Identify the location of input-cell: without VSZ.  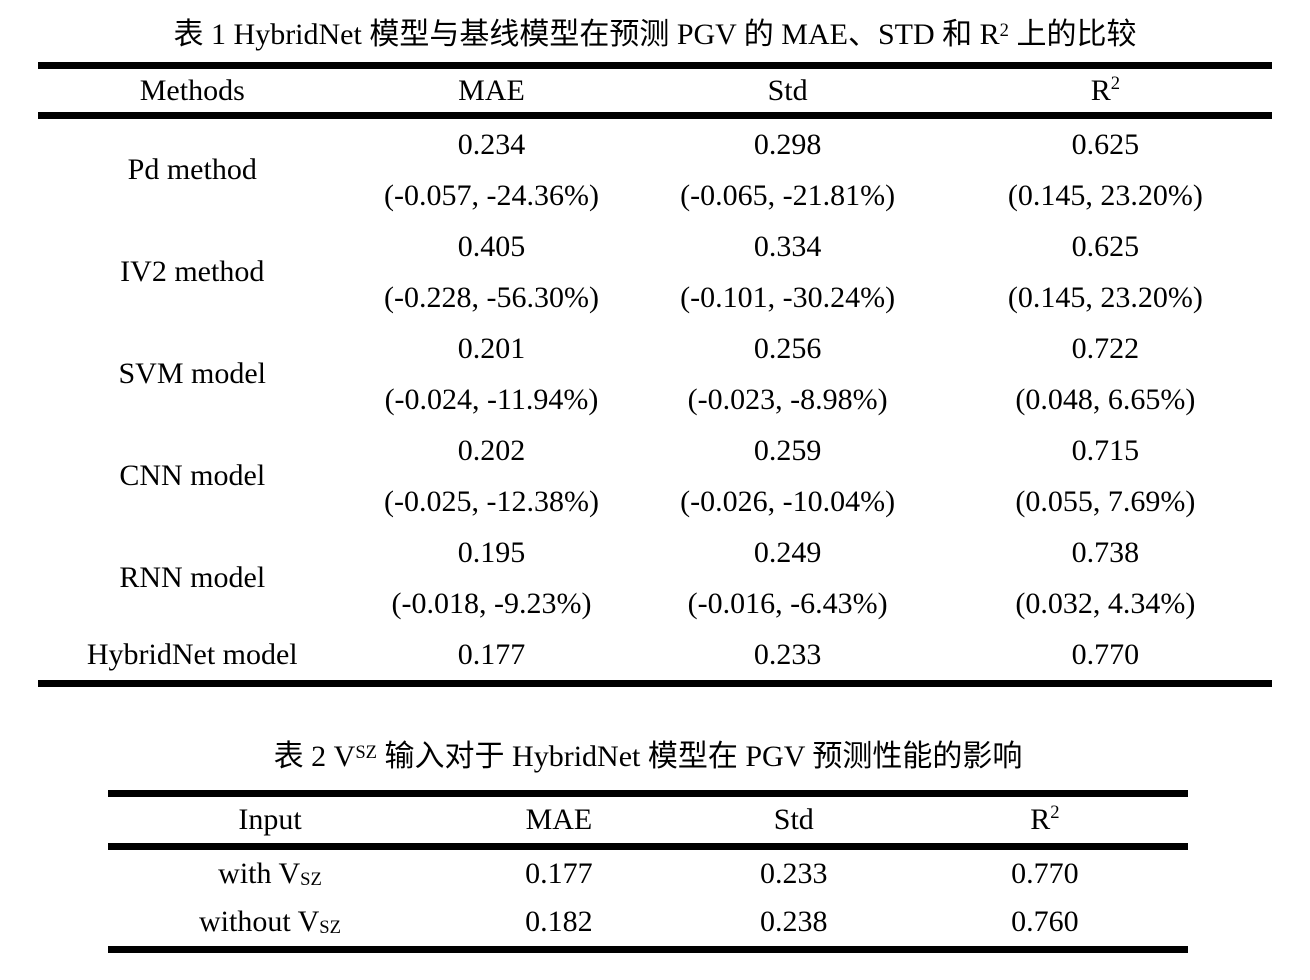
(270, 922).